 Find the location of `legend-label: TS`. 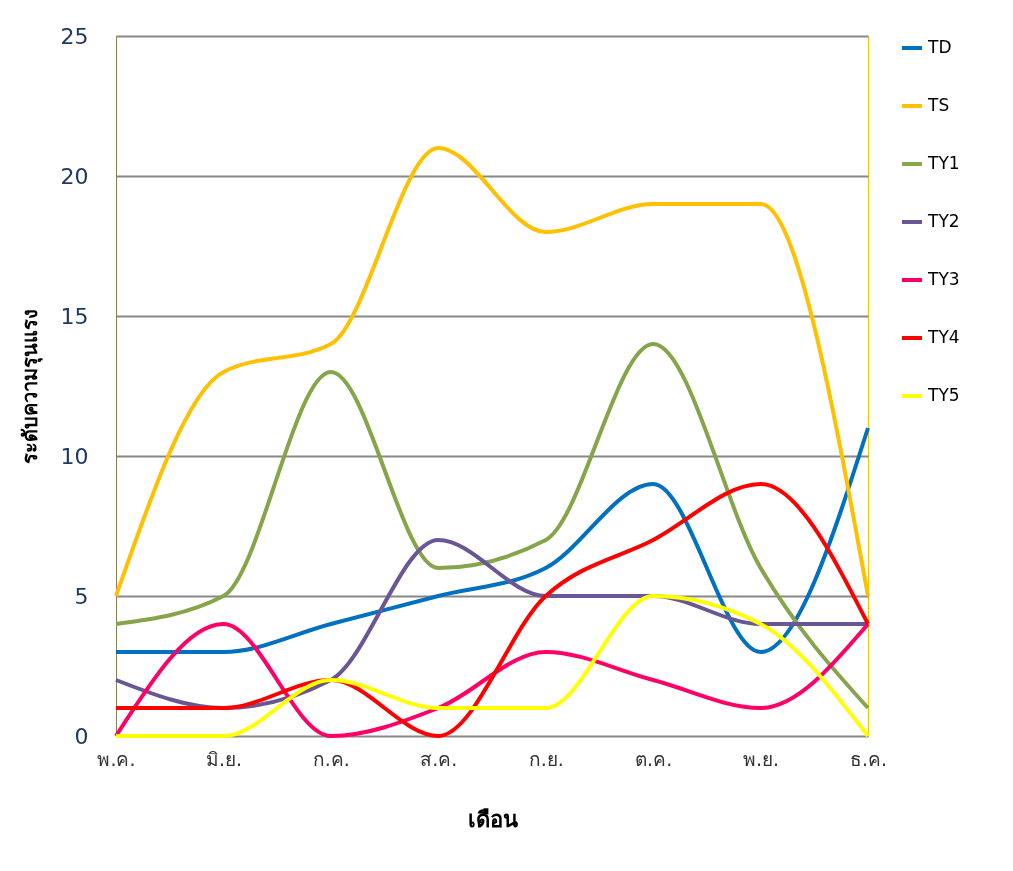

legend-label: TS is located at coordinates (938, 105).